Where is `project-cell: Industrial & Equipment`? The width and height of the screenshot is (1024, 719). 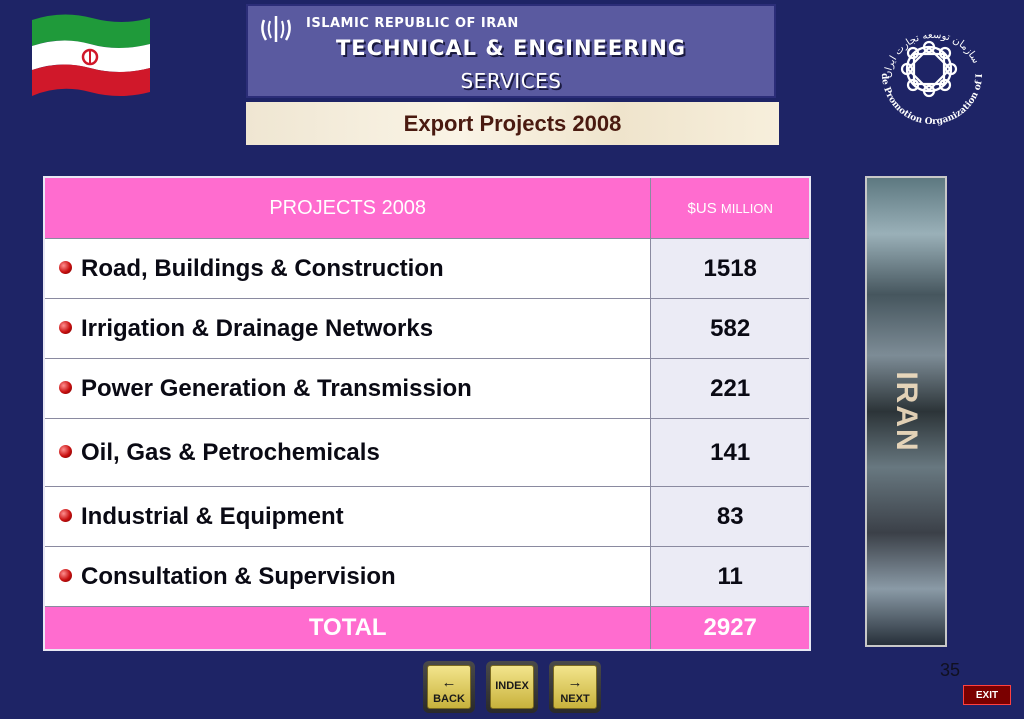 project-cell: Industrial & Equipment is located at coordinates (347, 516).